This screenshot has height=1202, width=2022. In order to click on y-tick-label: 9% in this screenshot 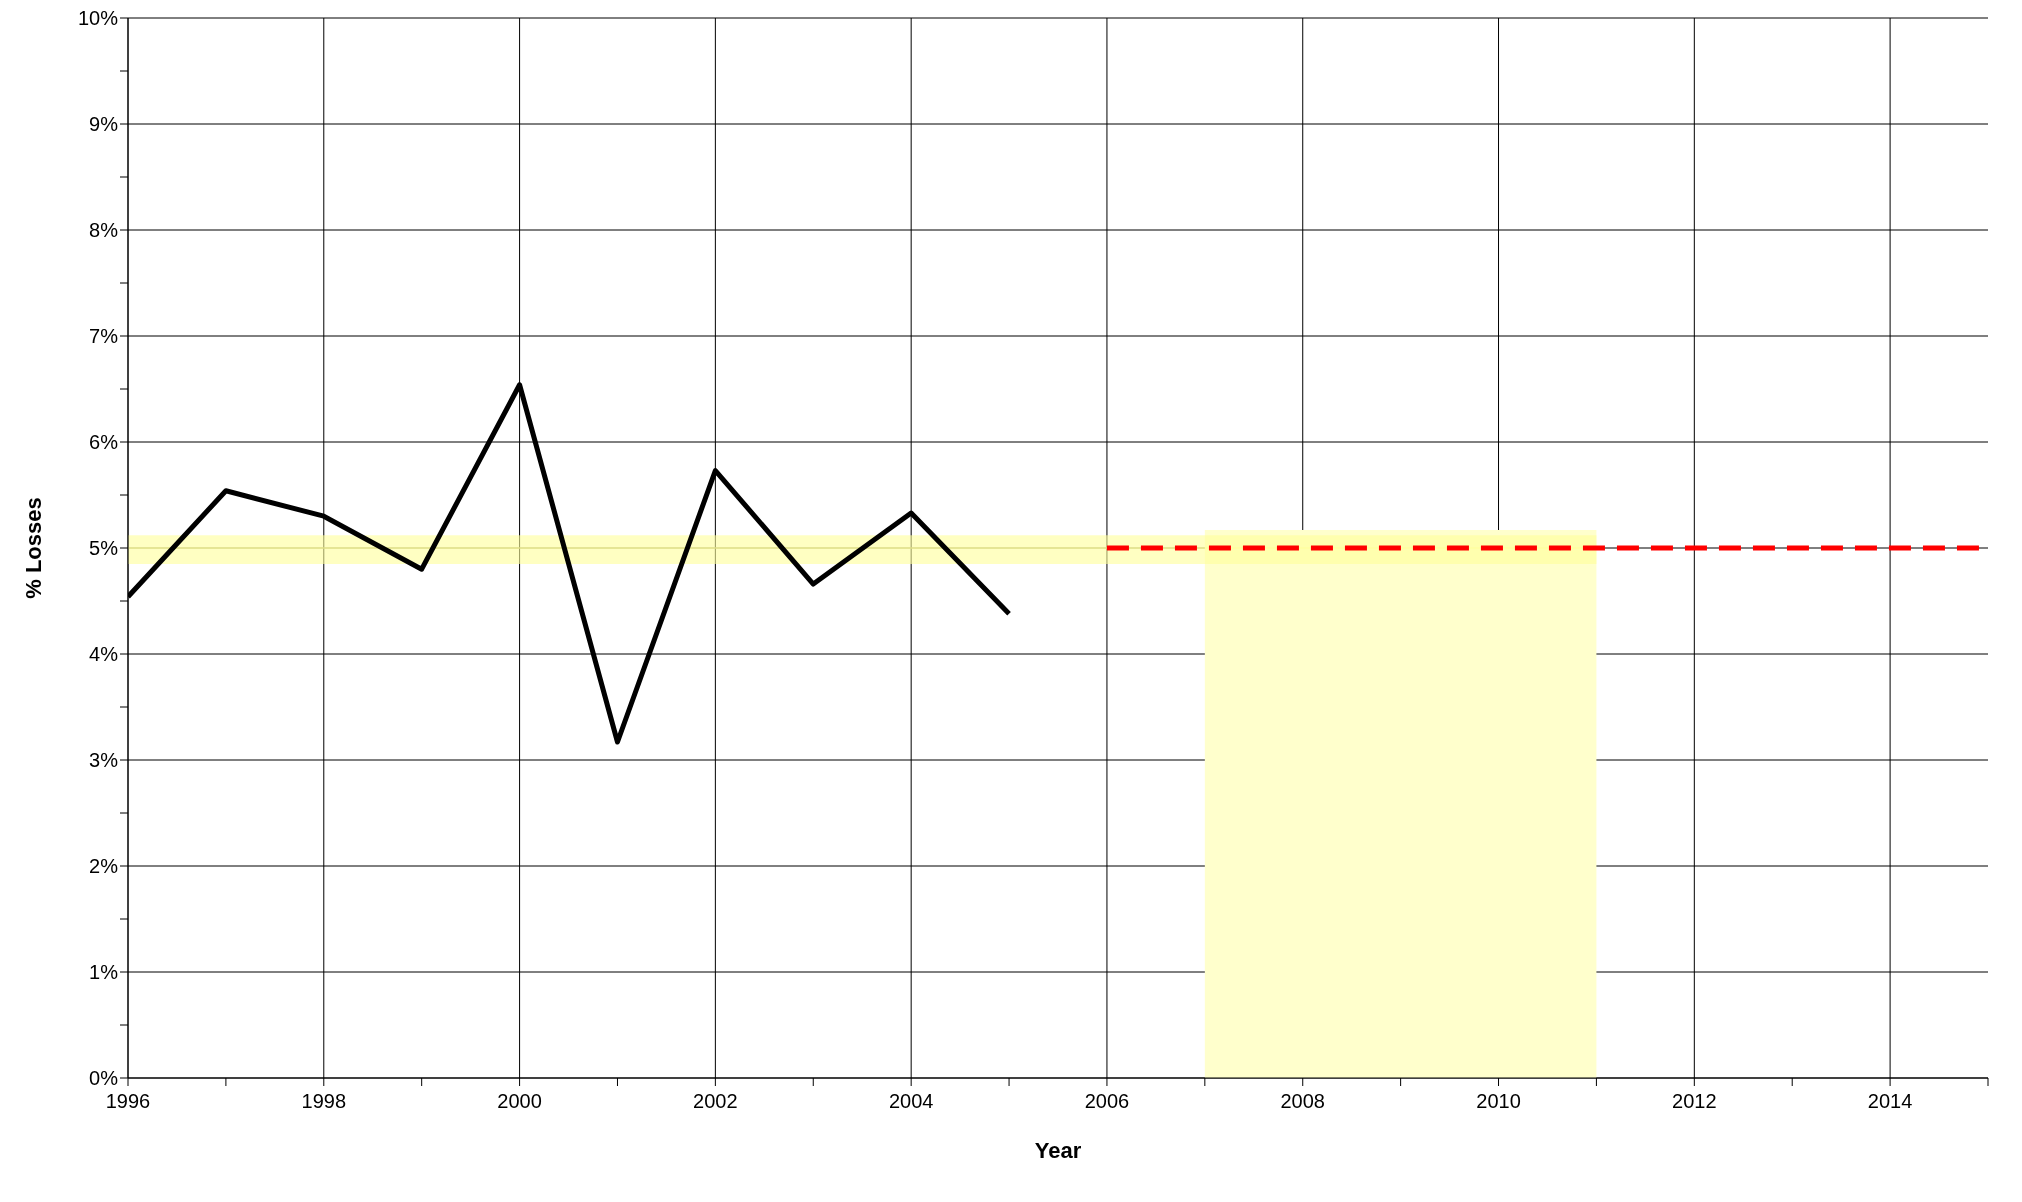, I will do `click(104, 124)`.